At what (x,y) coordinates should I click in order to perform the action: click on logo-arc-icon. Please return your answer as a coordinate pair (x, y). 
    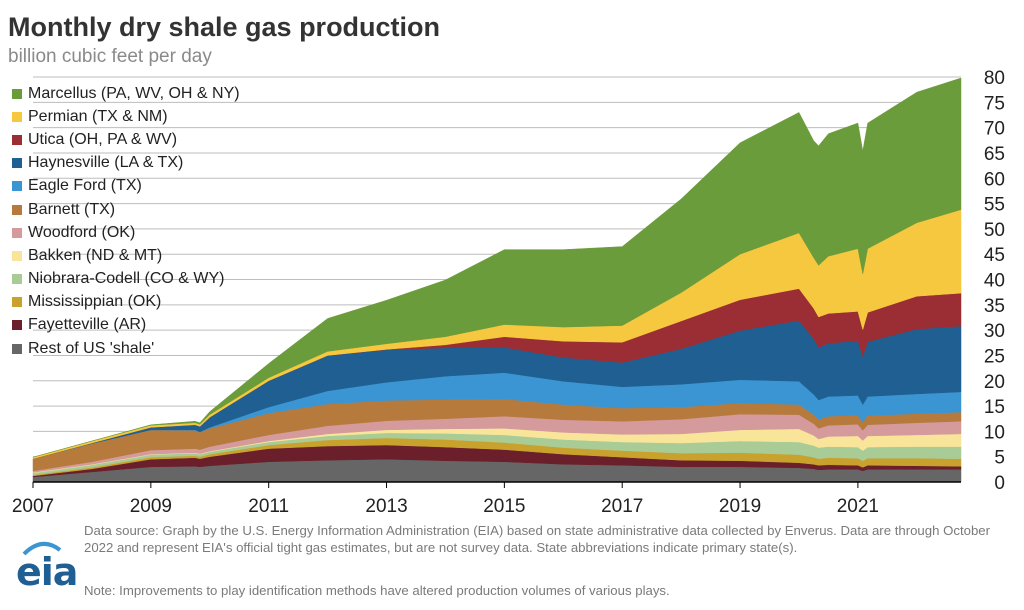
    Looking at the image, I should click on (42, 549).